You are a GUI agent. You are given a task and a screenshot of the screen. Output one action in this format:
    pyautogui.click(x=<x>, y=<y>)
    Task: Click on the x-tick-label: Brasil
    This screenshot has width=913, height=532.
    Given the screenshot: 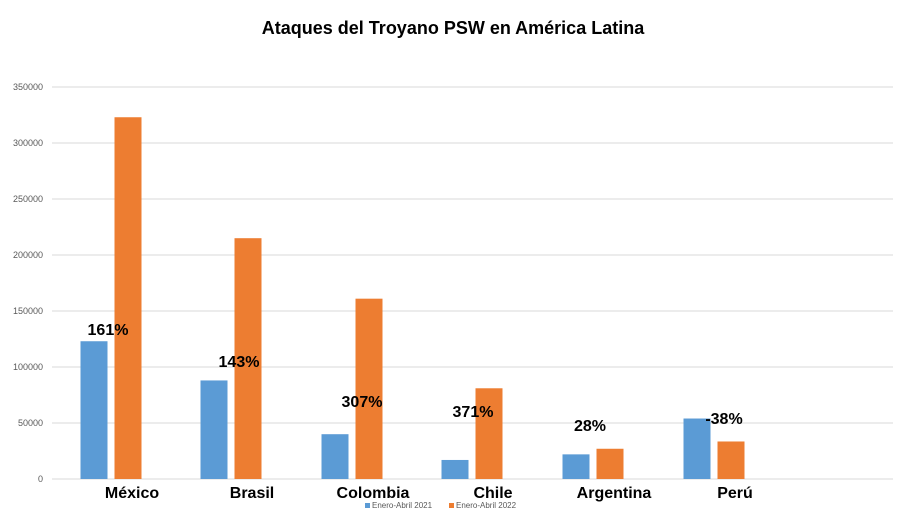 What is the action you would take?
    pyautogui.click(x=252, y=493)
    